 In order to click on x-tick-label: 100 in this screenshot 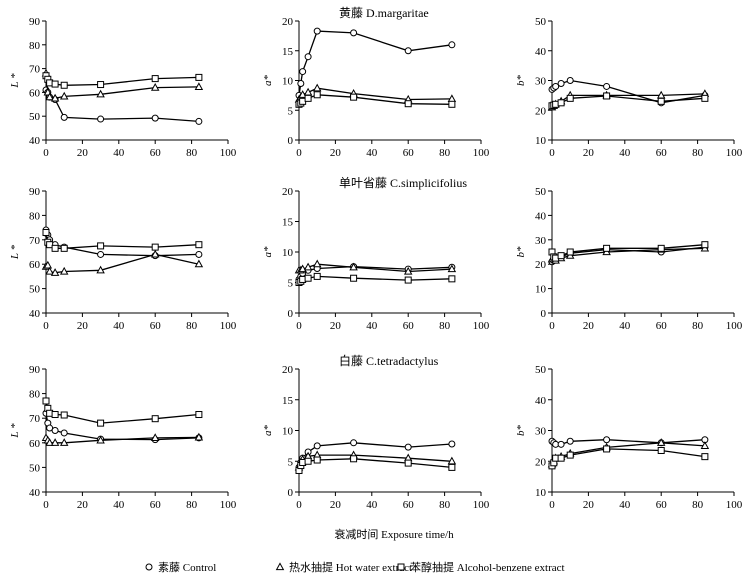, I will do `click(481, 326)`.